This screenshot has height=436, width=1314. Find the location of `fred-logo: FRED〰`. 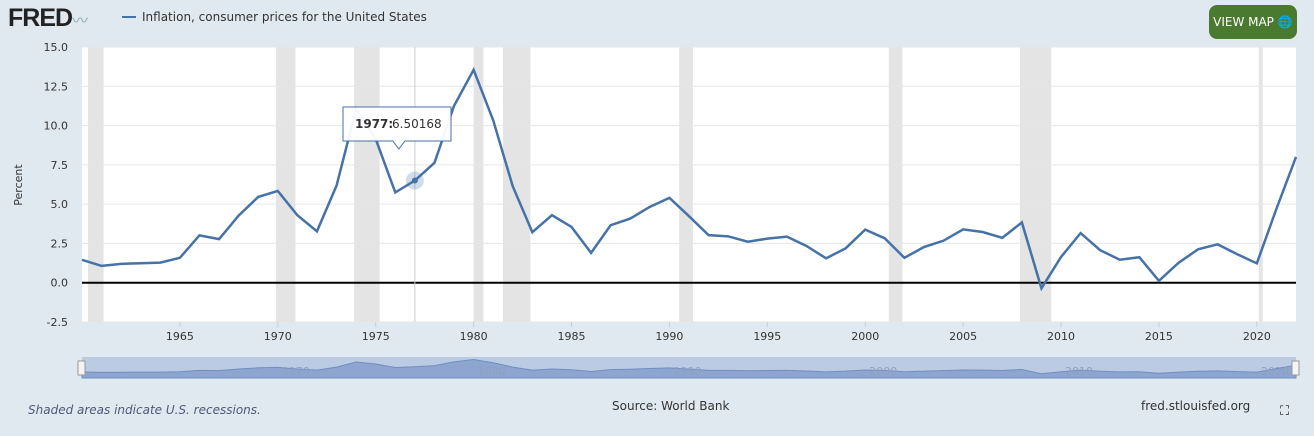

fred-logo: FRED〰 is located at coordinates (48, 18).